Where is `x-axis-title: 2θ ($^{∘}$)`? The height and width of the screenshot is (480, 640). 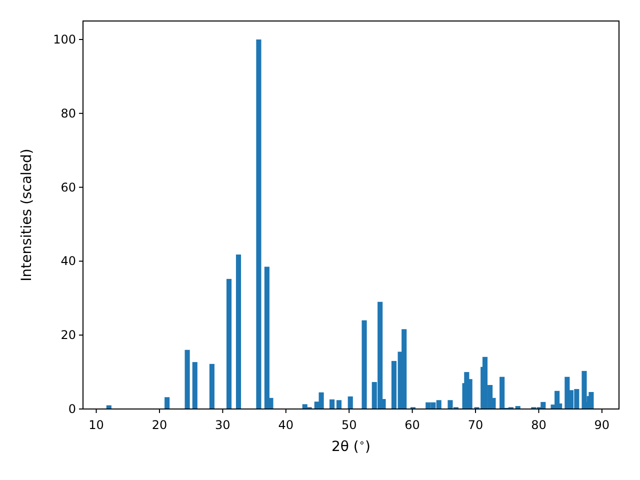 x-axis-title: 2θ ($^{∘}$) is located at coordinates (351, 446).